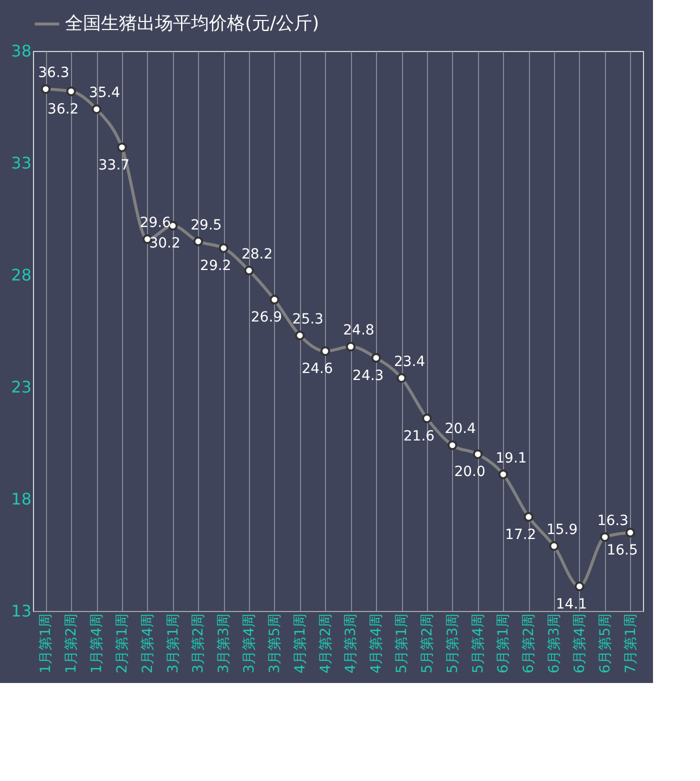  I want to click on y-tick-label: 28, so click(21, 275).